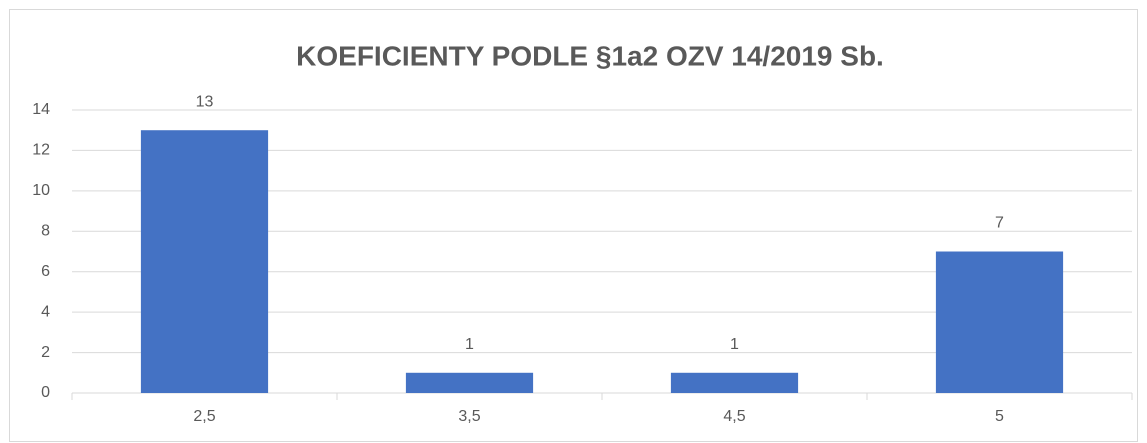  I want to click on y-tick-label: 12, so click(41, 150).